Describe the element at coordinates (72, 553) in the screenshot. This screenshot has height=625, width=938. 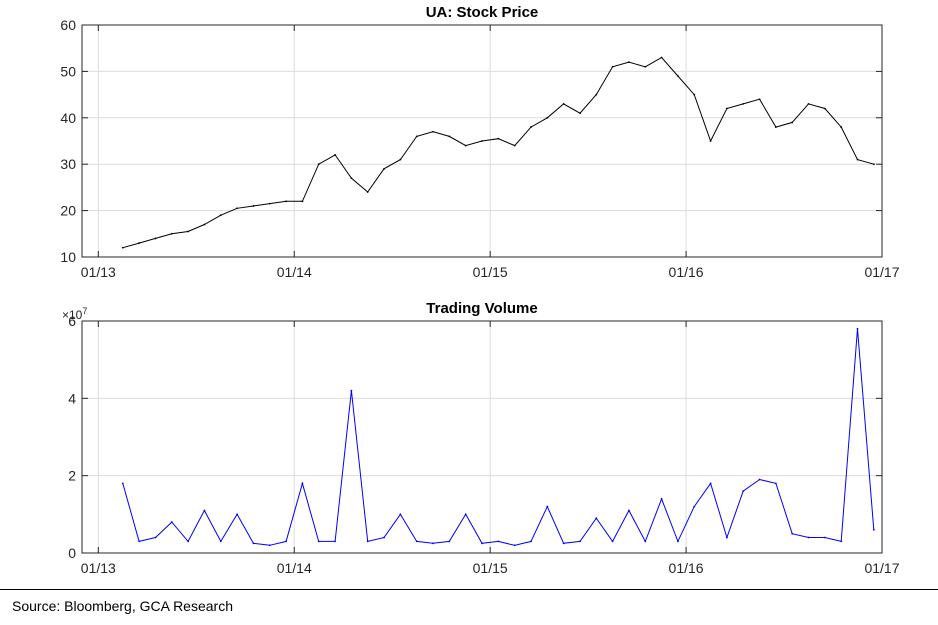
I see `y-tick-label: 0` at that location.